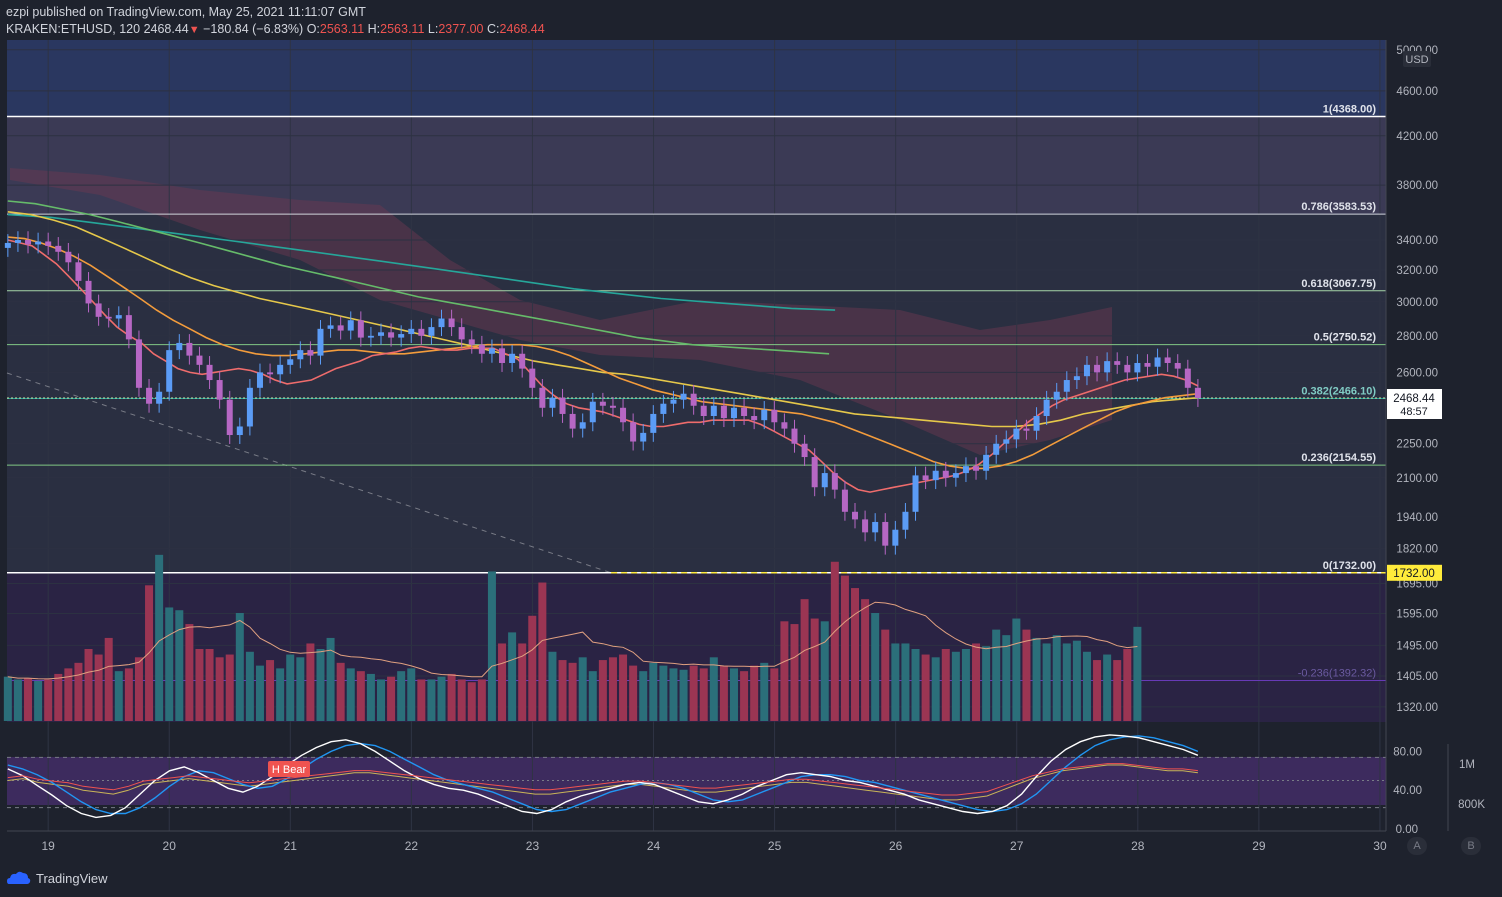  Describe the element at coordinates (1417, 92) in the screenshot. I see `price-tick-label: 4600.00` at that location.